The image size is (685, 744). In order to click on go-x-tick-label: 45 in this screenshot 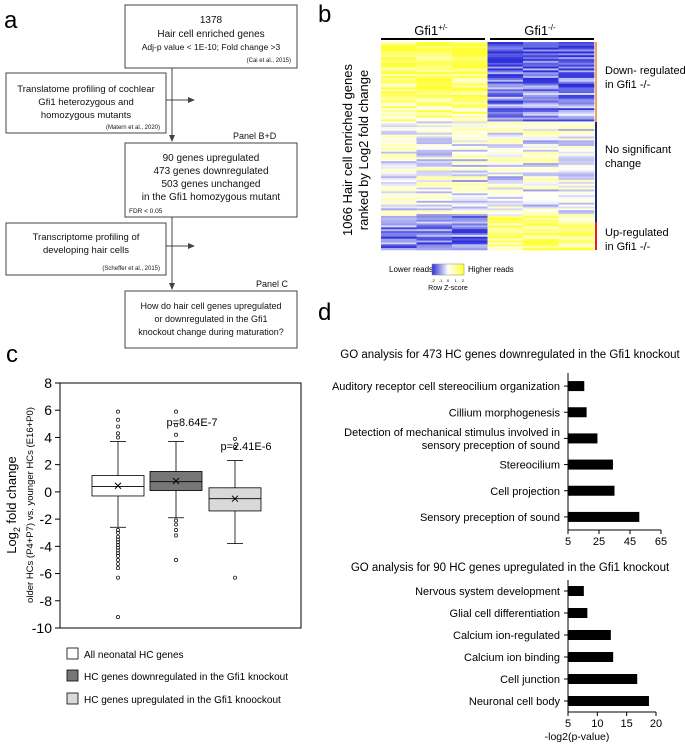, I will do `click(630, 542)`.